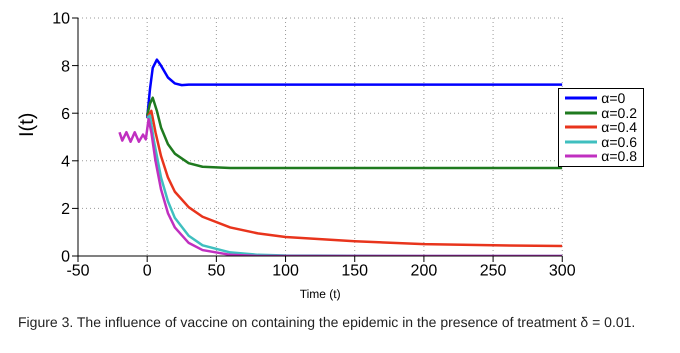 The height and width of the screenshot is (353, 680). What do you see at coordinates (619, 142) in the screenshot?
I see `legend-label: α=0.6` at bounding box center [619, 142].